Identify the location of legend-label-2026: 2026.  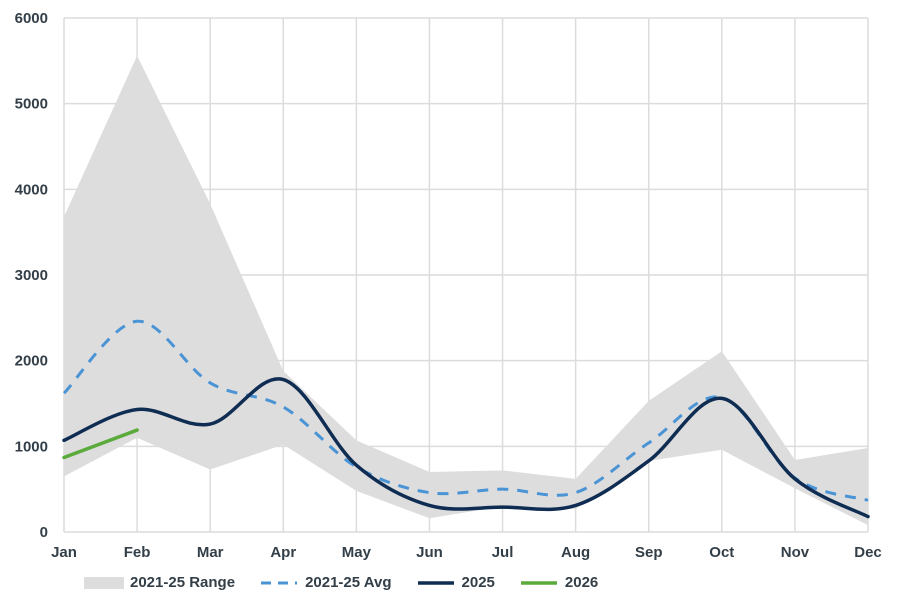
(581, 582).